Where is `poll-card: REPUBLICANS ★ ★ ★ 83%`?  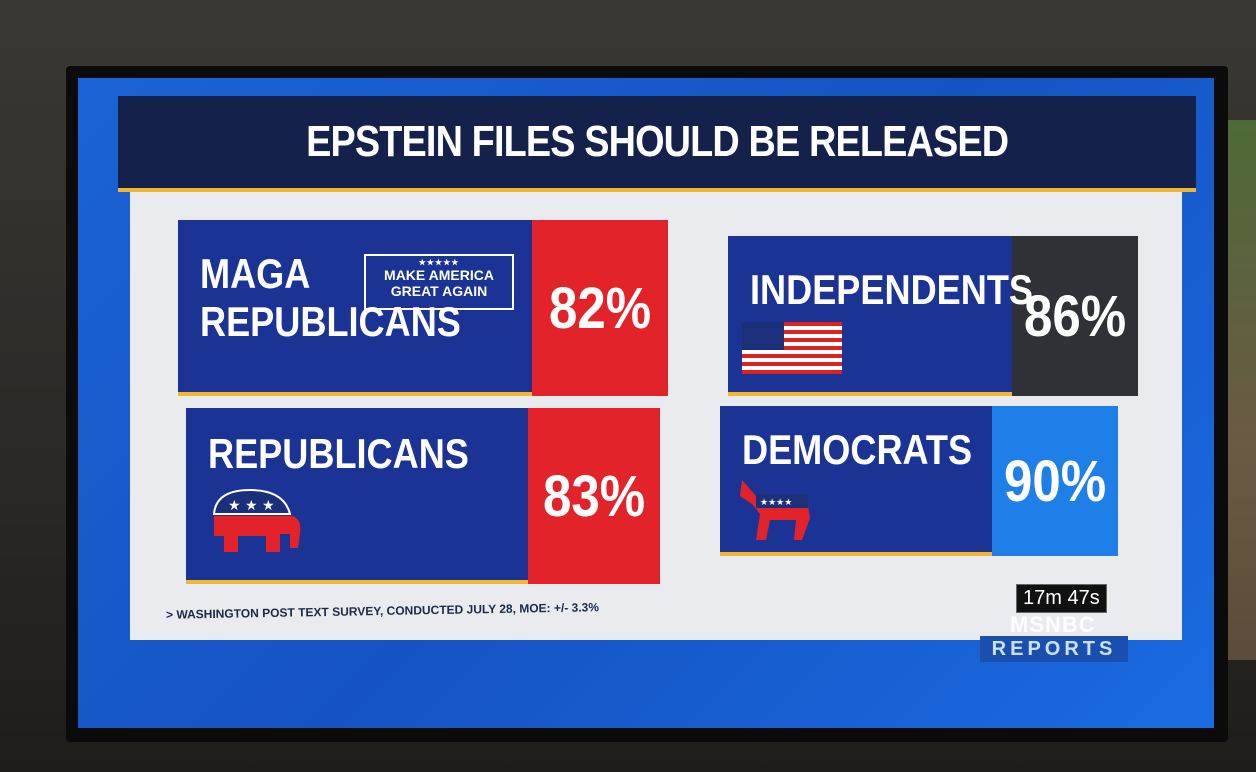
poll-card: REPUBLICANS ★ ★ ★ 83% is located at coordinates (423, 496).